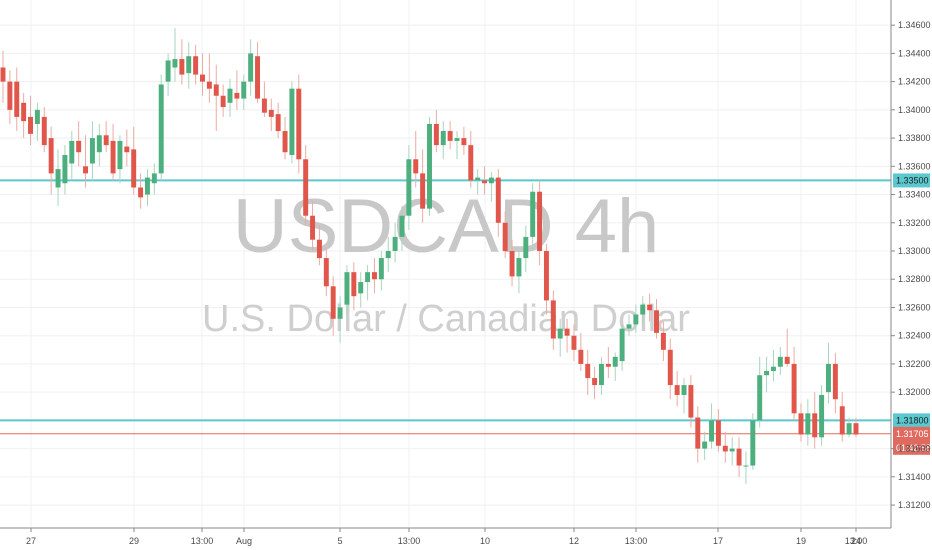  Describe the element at coordinates (446, 319) in the screenshot. I see `watermark-description: U.S. Dollar / Canadian Dollar` at that location.